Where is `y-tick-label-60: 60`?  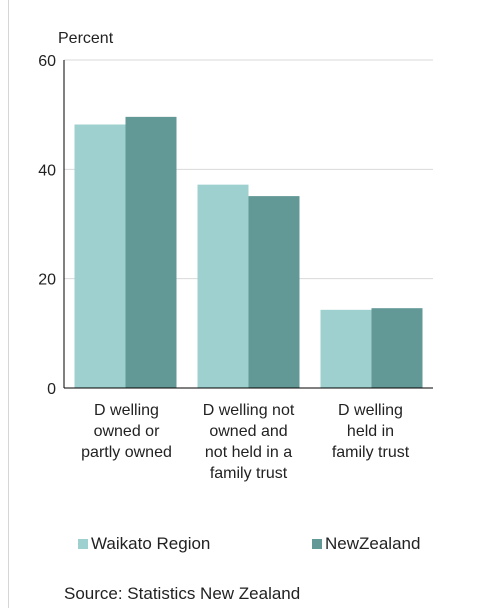
y-tick-label-60: 60 is located at coordinates (47, 61).